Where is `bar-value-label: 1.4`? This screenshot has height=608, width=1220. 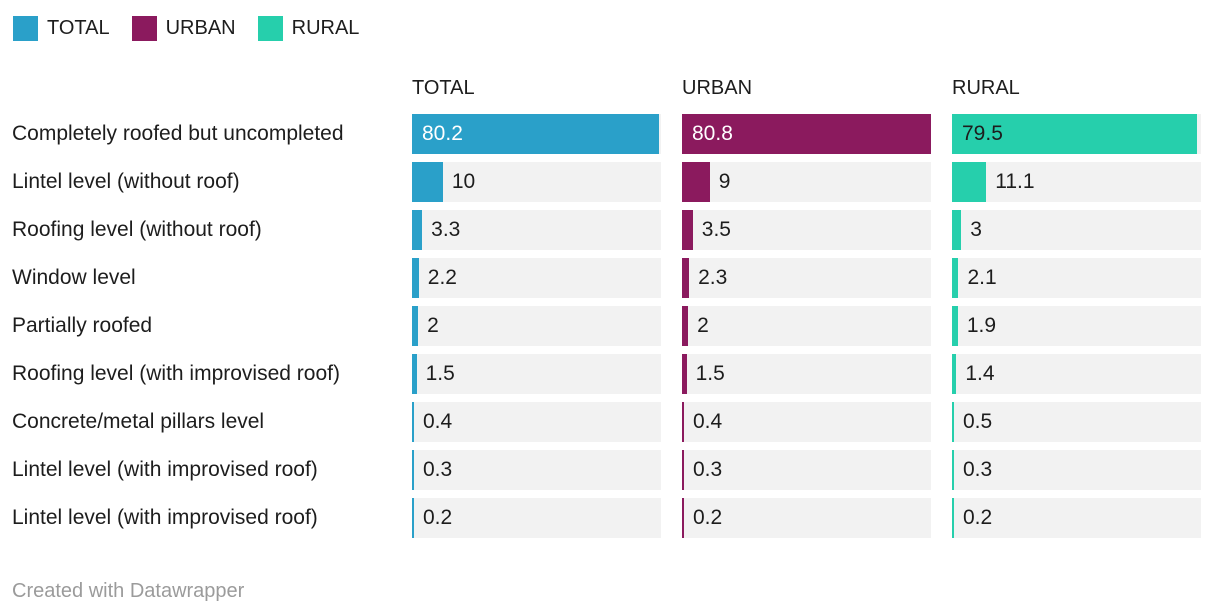 bar-value-label: 1.4 is located at coordinates (980, 373).